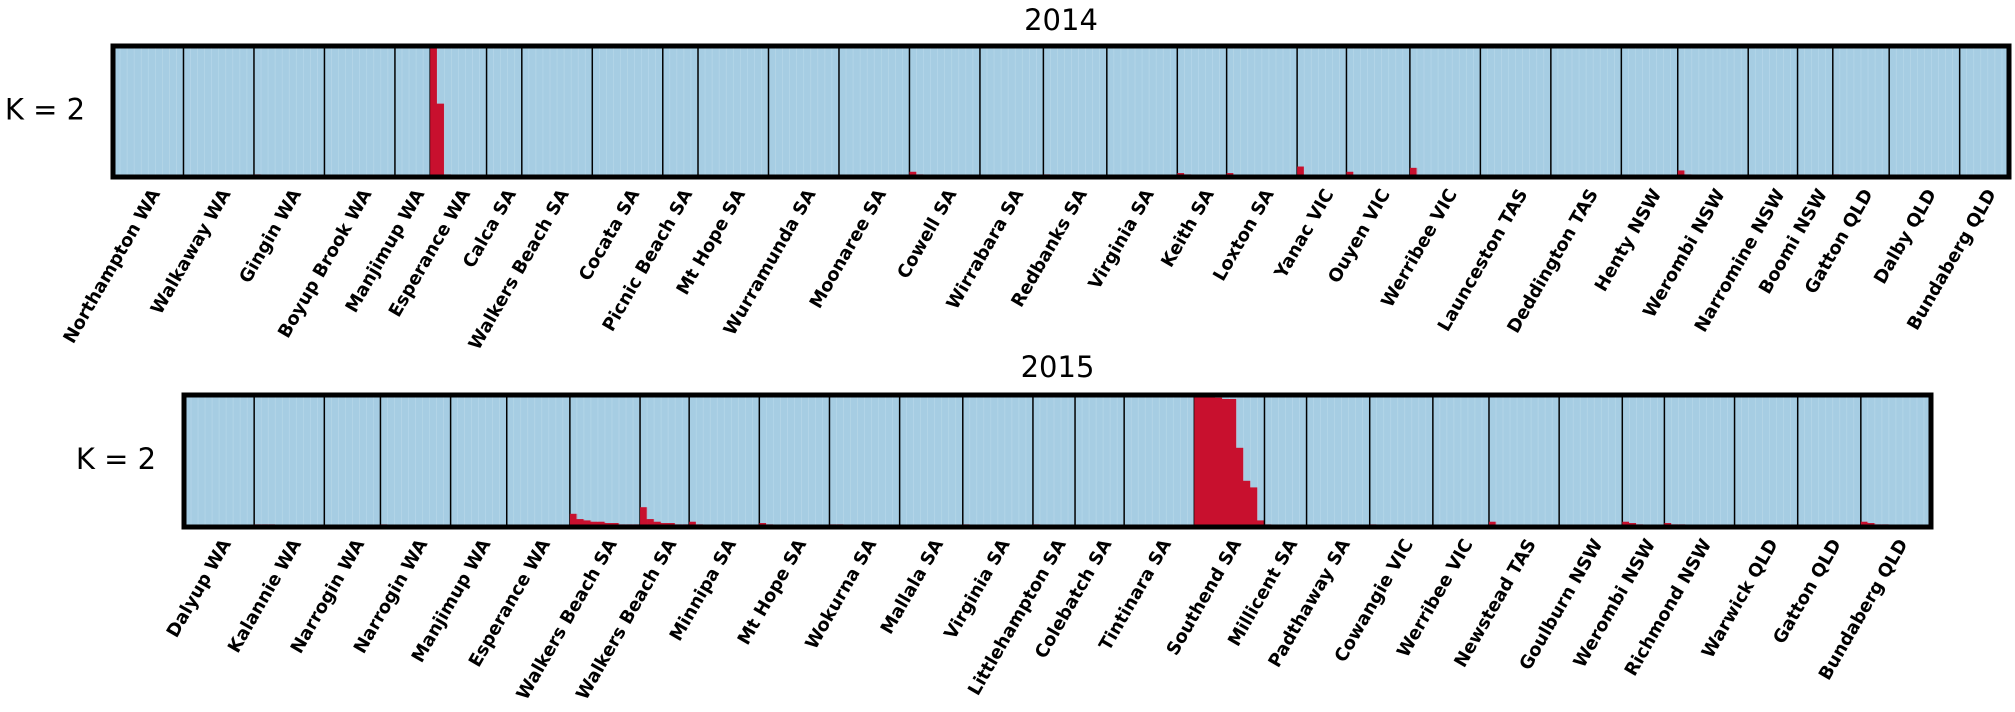 The image size is (2015, 712). Describe the element at coordinates (1122, 239) in the screenshot. I see `population-label: Virginia SA` at that location.